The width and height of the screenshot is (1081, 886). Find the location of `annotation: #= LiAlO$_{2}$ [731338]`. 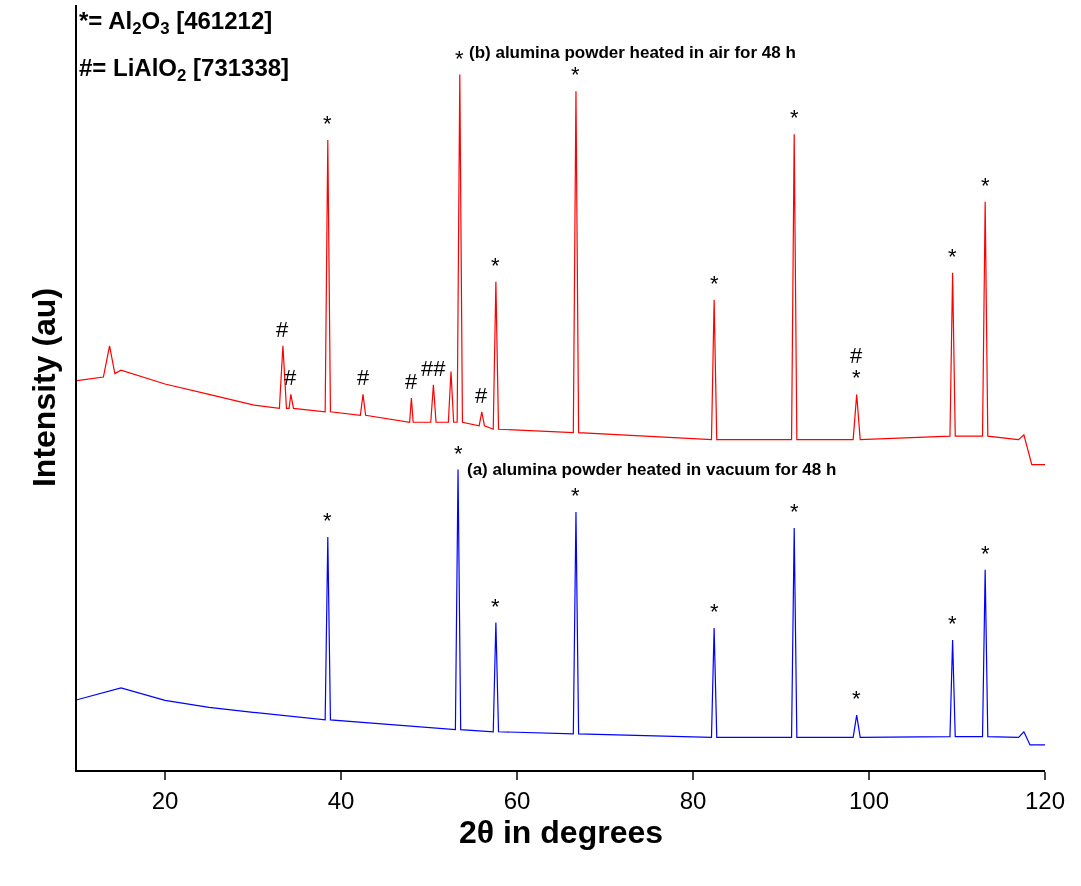

annotation: #= LiAlO$_{2}$ [731338] is located at coordinates (184, 70).